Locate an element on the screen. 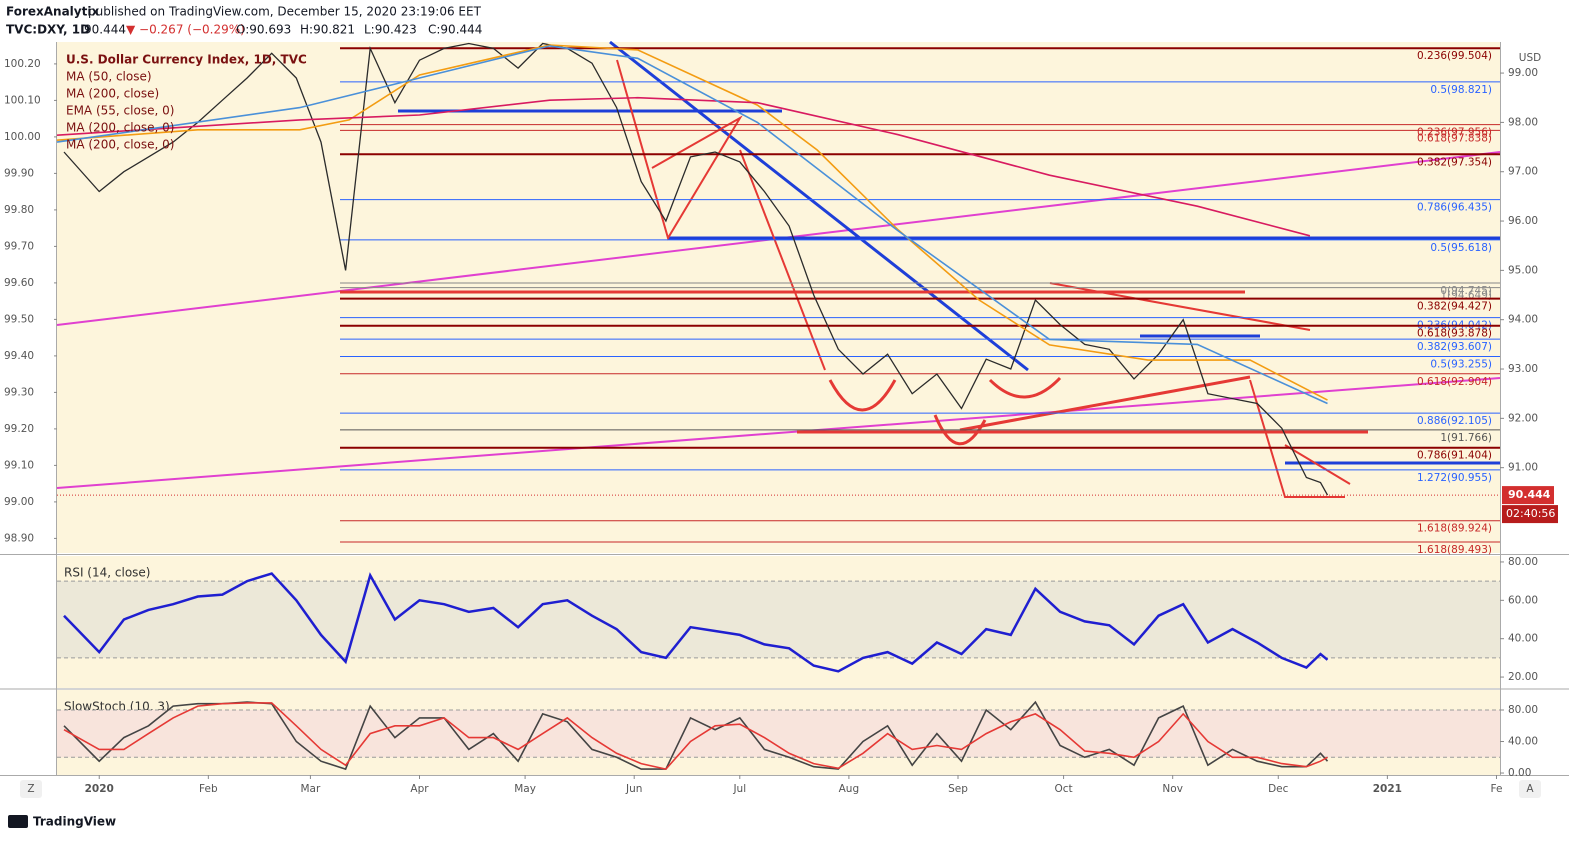 The width and height of the screenshot is (1569, 841). left-tick-label: 100.10 is located at coordinates (22, 100).